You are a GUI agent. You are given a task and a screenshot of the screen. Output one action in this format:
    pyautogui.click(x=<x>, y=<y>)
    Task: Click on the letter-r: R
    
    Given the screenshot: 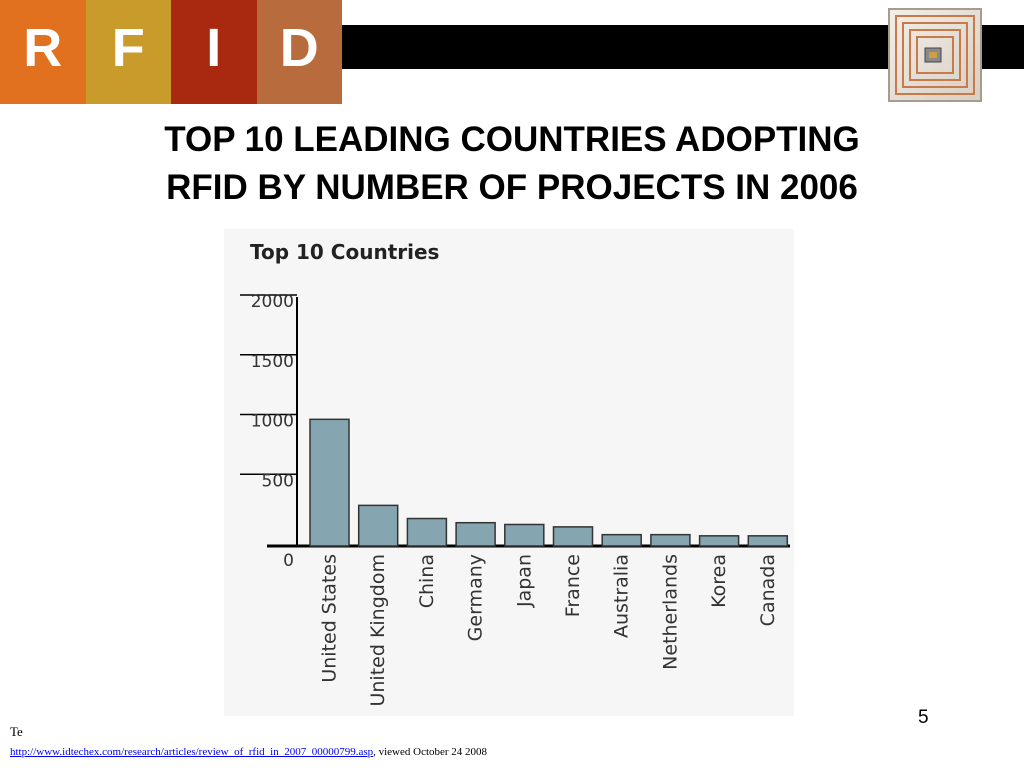 What is the action you would take?
    pyautogui.click(x=43, y=52)
    